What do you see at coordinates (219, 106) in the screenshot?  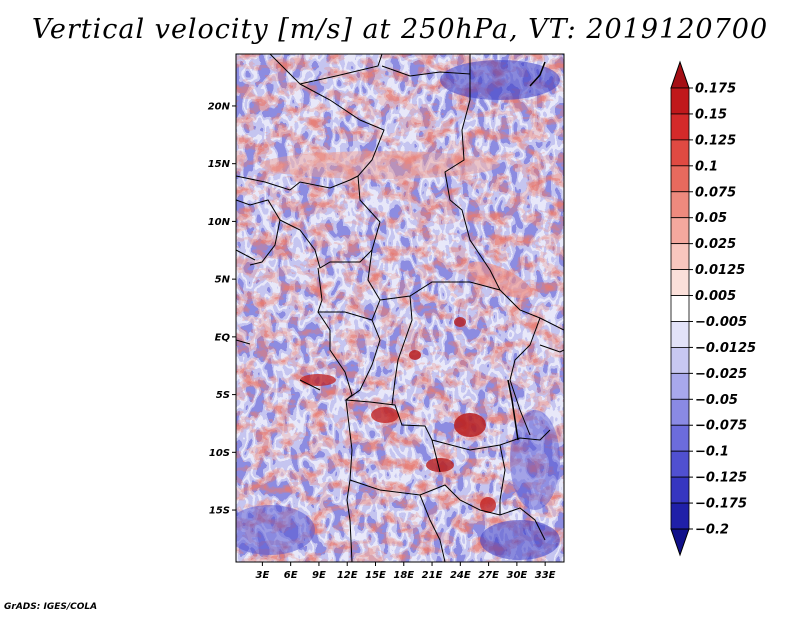 I see `lat-tick-label: 20N` at bounding box center [219, 106].